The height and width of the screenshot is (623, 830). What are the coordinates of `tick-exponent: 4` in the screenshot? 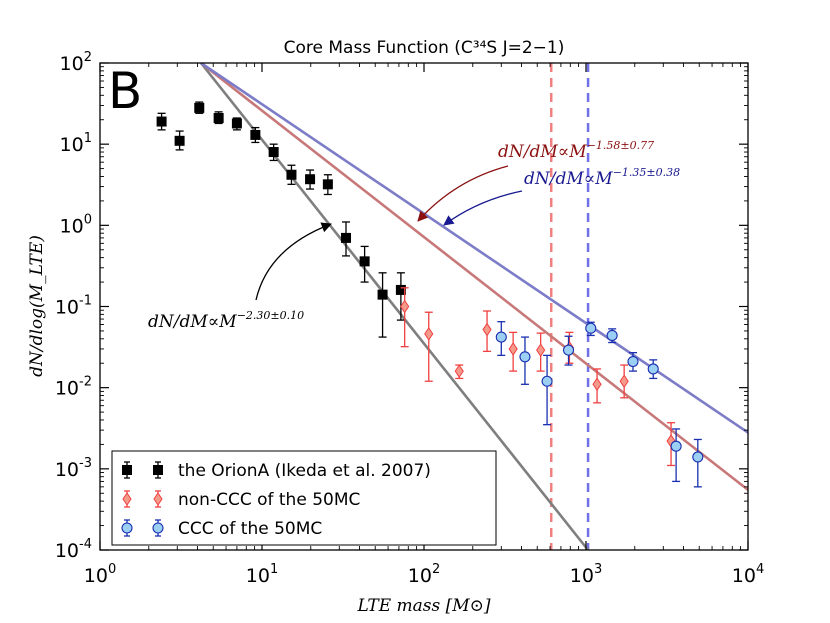 It's located at (760, 569).